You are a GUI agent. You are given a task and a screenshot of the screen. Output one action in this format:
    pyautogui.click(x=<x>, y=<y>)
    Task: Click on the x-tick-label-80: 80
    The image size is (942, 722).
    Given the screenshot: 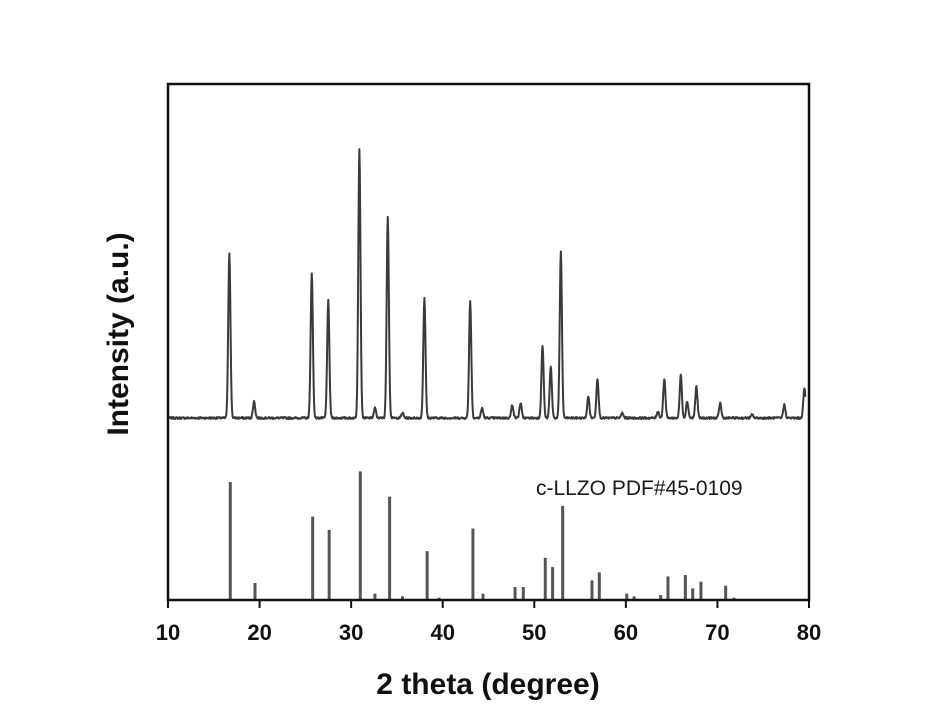 What is the action you would take?
    pyautogui.click(x=809, y=632)
    